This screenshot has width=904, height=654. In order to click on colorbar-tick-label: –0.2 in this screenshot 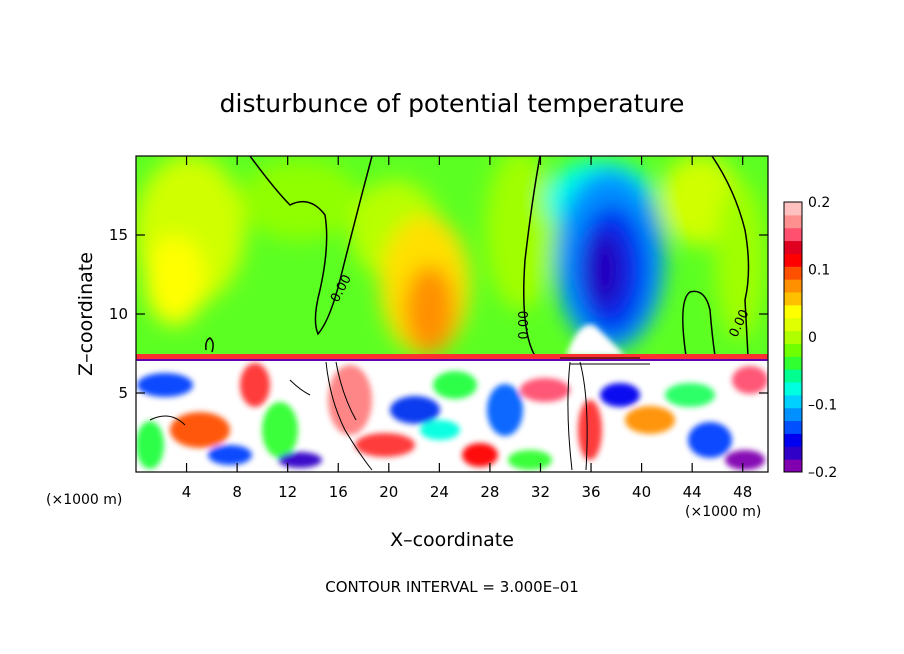, I will do `click(822, 473)`.